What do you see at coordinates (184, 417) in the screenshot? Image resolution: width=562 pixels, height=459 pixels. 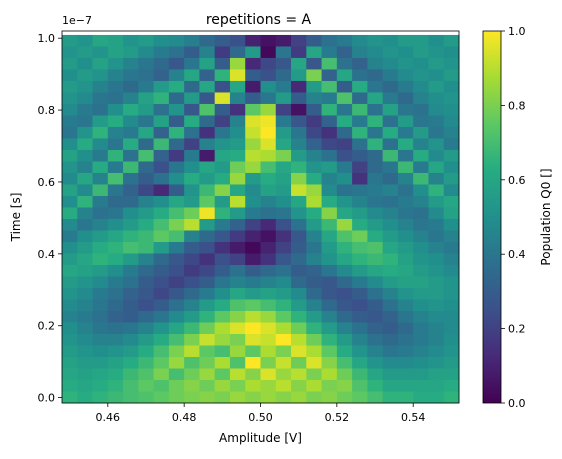 I see `x-tick-label: 0.48` at bounding box center [184, 417].